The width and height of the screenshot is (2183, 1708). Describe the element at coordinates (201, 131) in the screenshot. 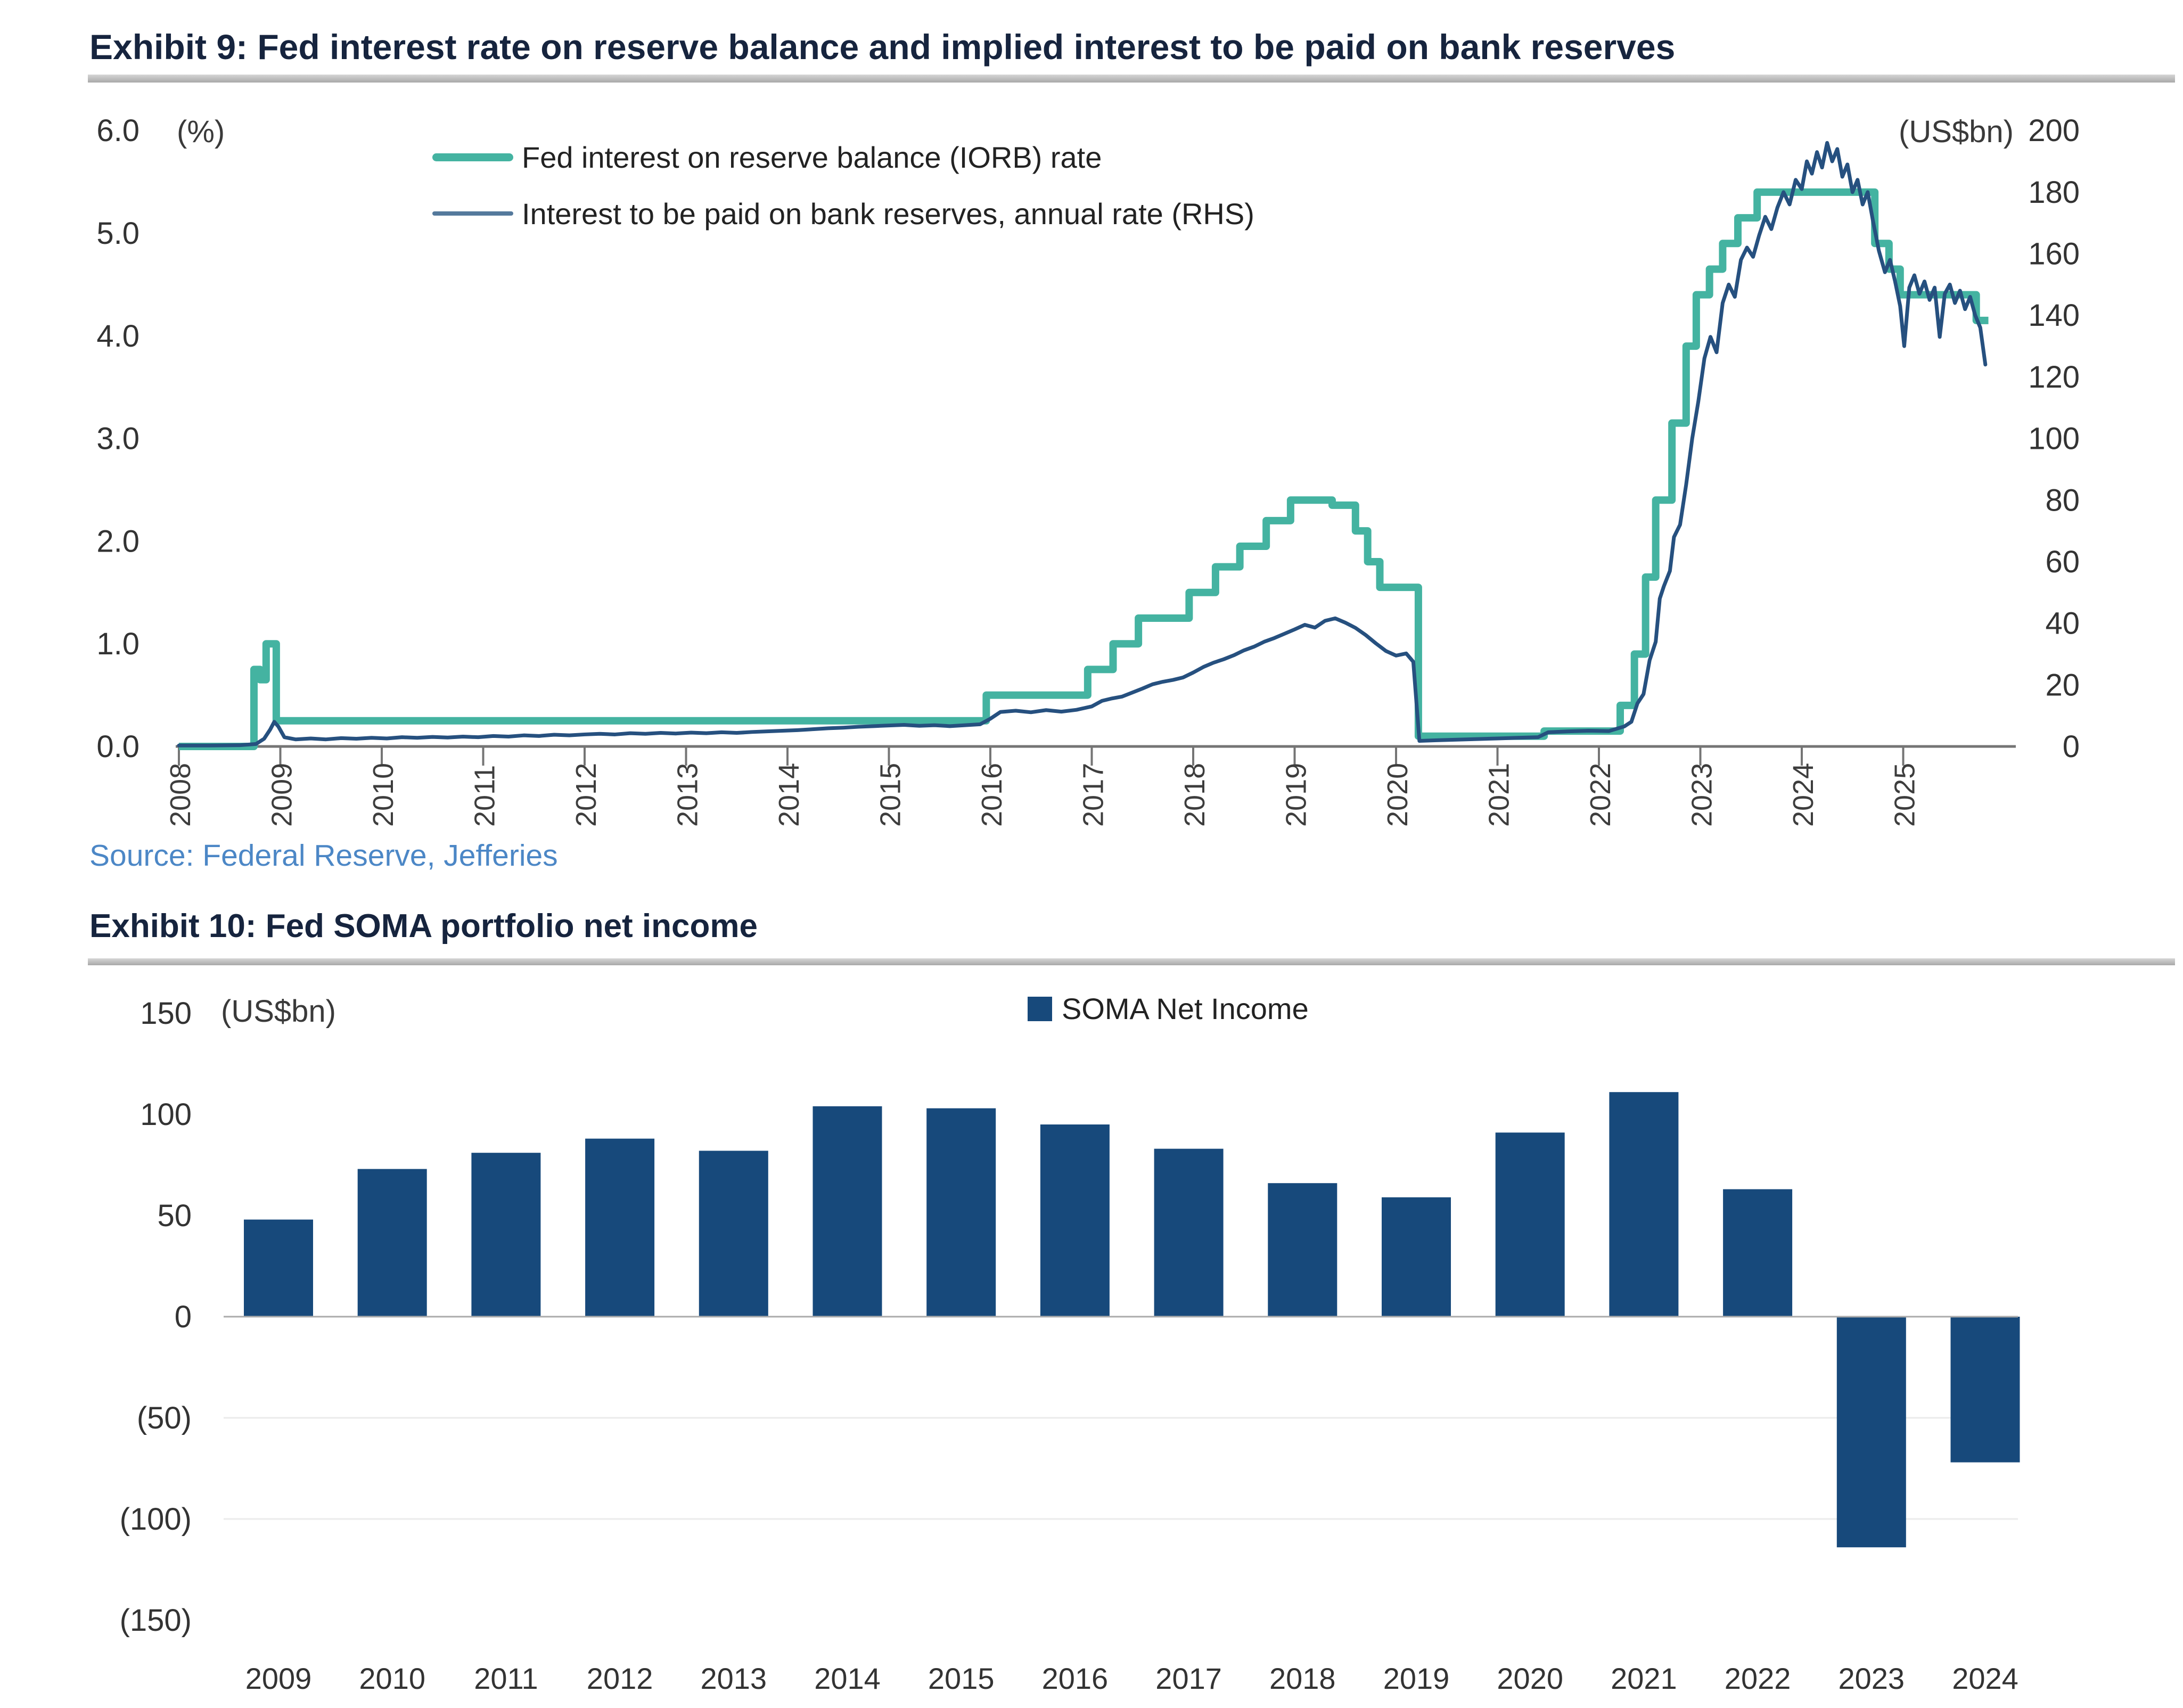

I see `exhibit9-left-axis-unit: (%)` at that location.